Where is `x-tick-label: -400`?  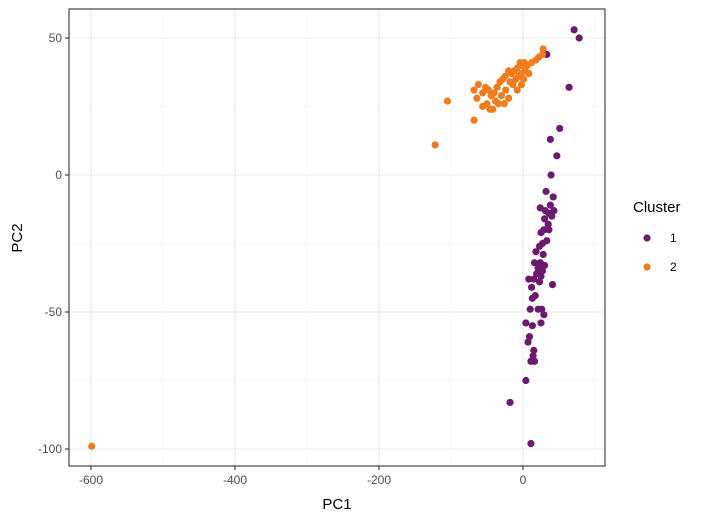
x-tick-label: -400 is located at coordinates (235, 480).